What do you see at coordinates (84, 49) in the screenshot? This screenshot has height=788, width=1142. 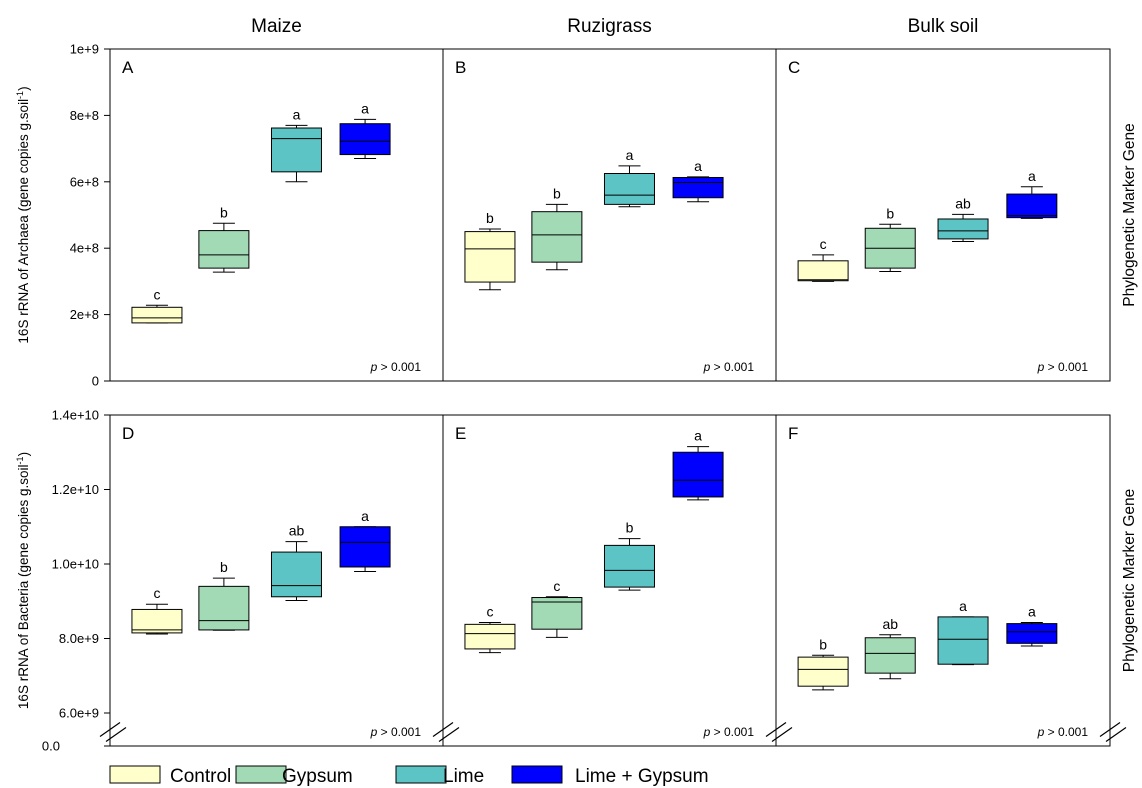 I see `y-tick-label: 1e+9` at bounding box center [84, 49].